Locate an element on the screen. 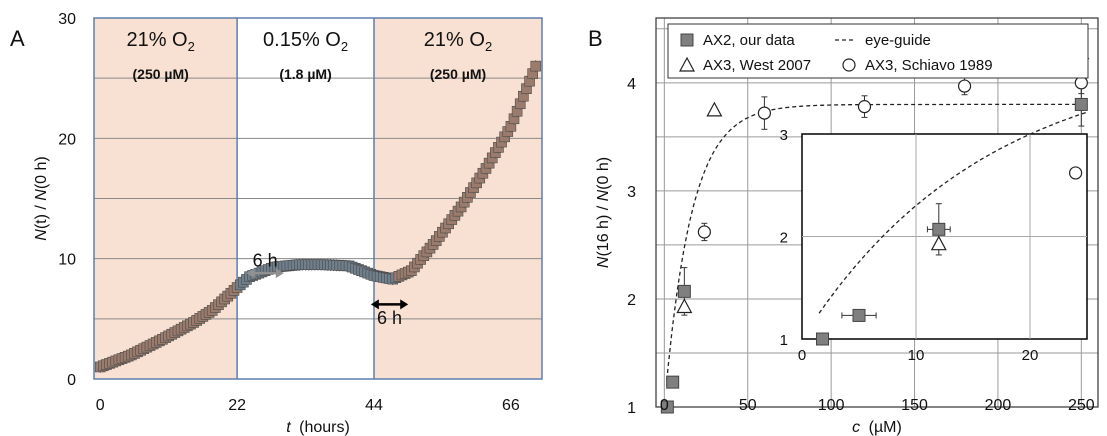 The height and width of the screenshot is (436, 1107). panel-a-y-axis-label-n1: N is located at coordinates (41, 235).